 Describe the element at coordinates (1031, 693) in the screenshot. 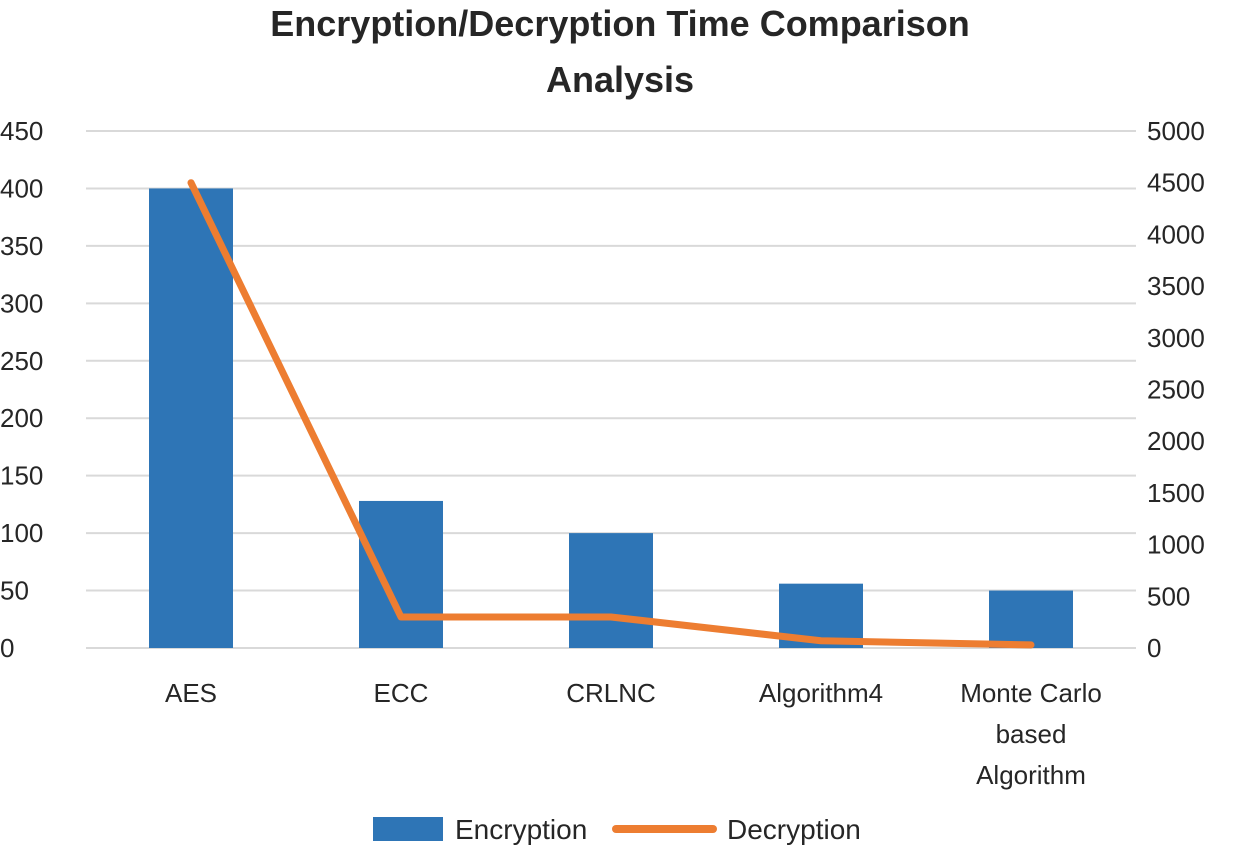

I see `x-axis-tick-label: Monte Carlo` at that location.